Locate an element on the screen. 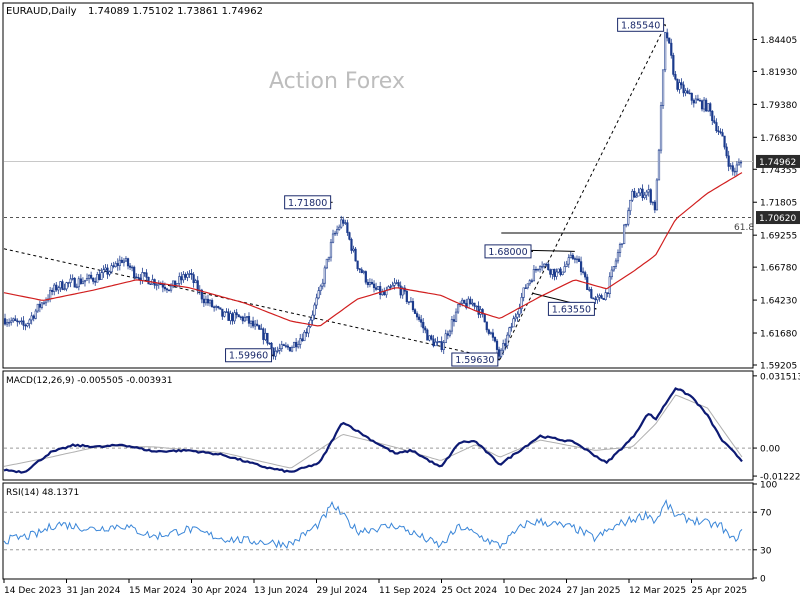 The width and height of the screenshot is (800, 600). watermark: Action Forex is located at coordinates (337, 81).